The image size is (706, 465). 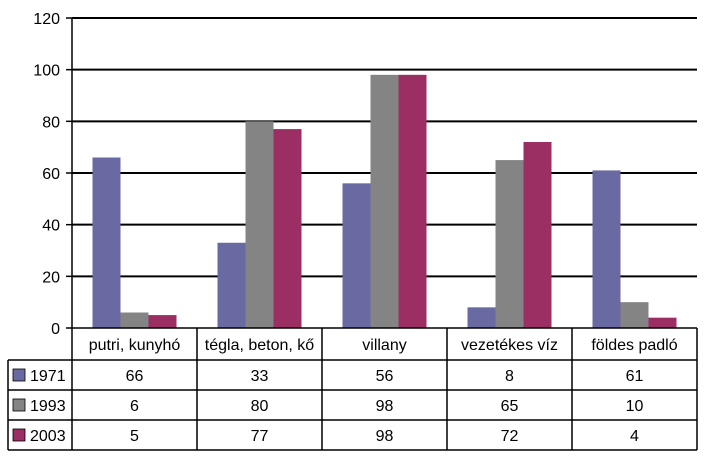 What do you see at coordinates (509, 376) in the screenshot?
I see `data-label-1971-3: 8` at bounding box center [509, 376].